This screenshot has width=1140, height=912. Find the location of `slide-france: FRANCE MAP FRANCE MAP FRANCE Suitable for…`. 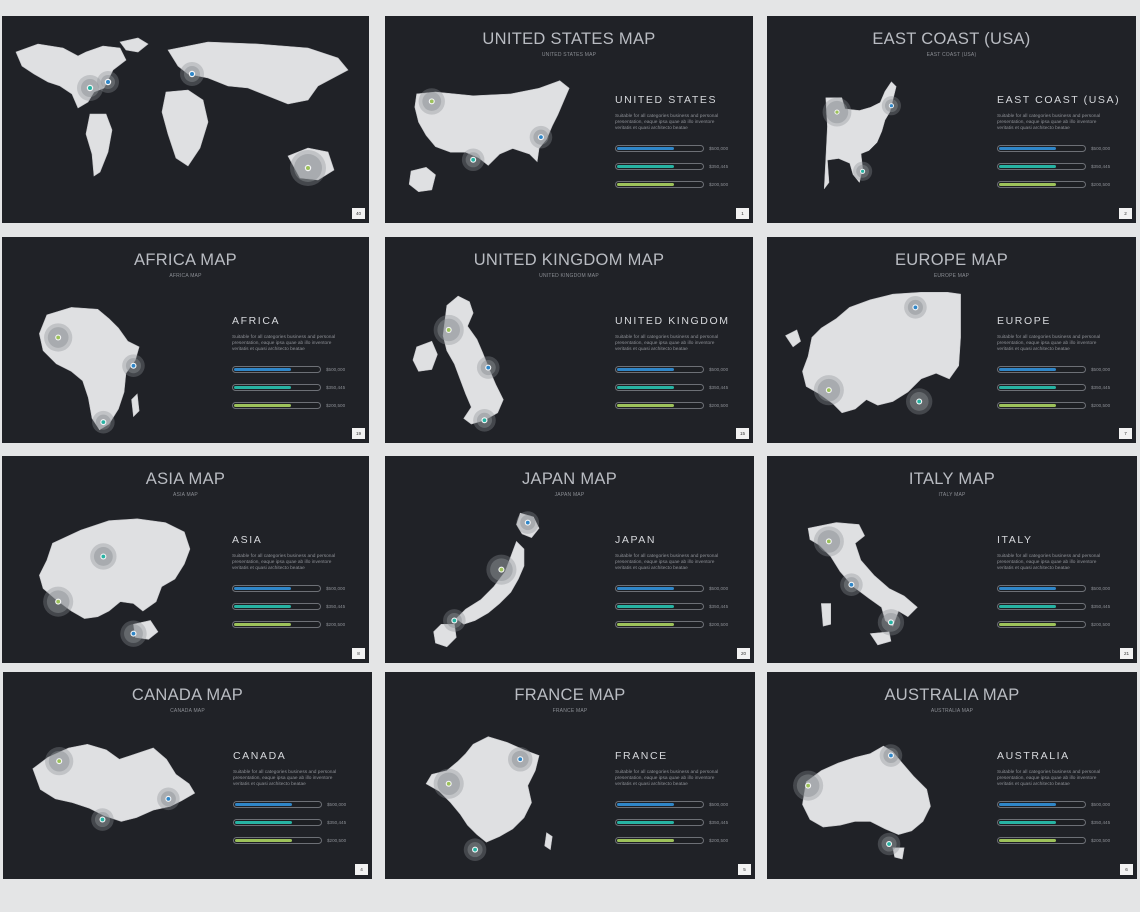

slide-france: FRANCE MAP FRANCE MAP FRANCE Suitable for… is located at coordinates (570, 775).